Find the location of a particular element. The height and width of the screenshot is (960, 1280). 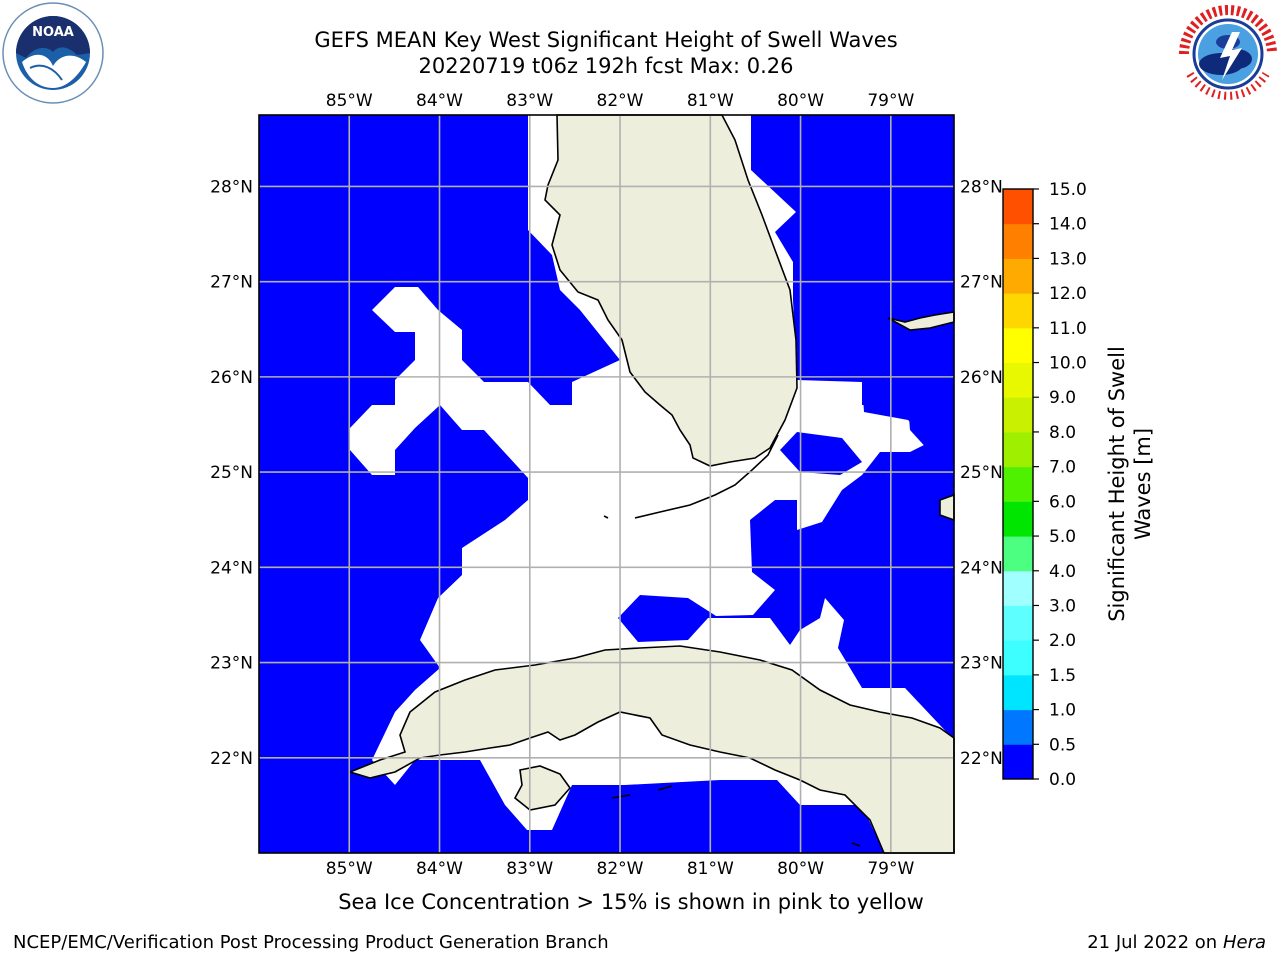

colorbar-title-line1: Significant Height of Swell is located at coordinates (1117, 484).